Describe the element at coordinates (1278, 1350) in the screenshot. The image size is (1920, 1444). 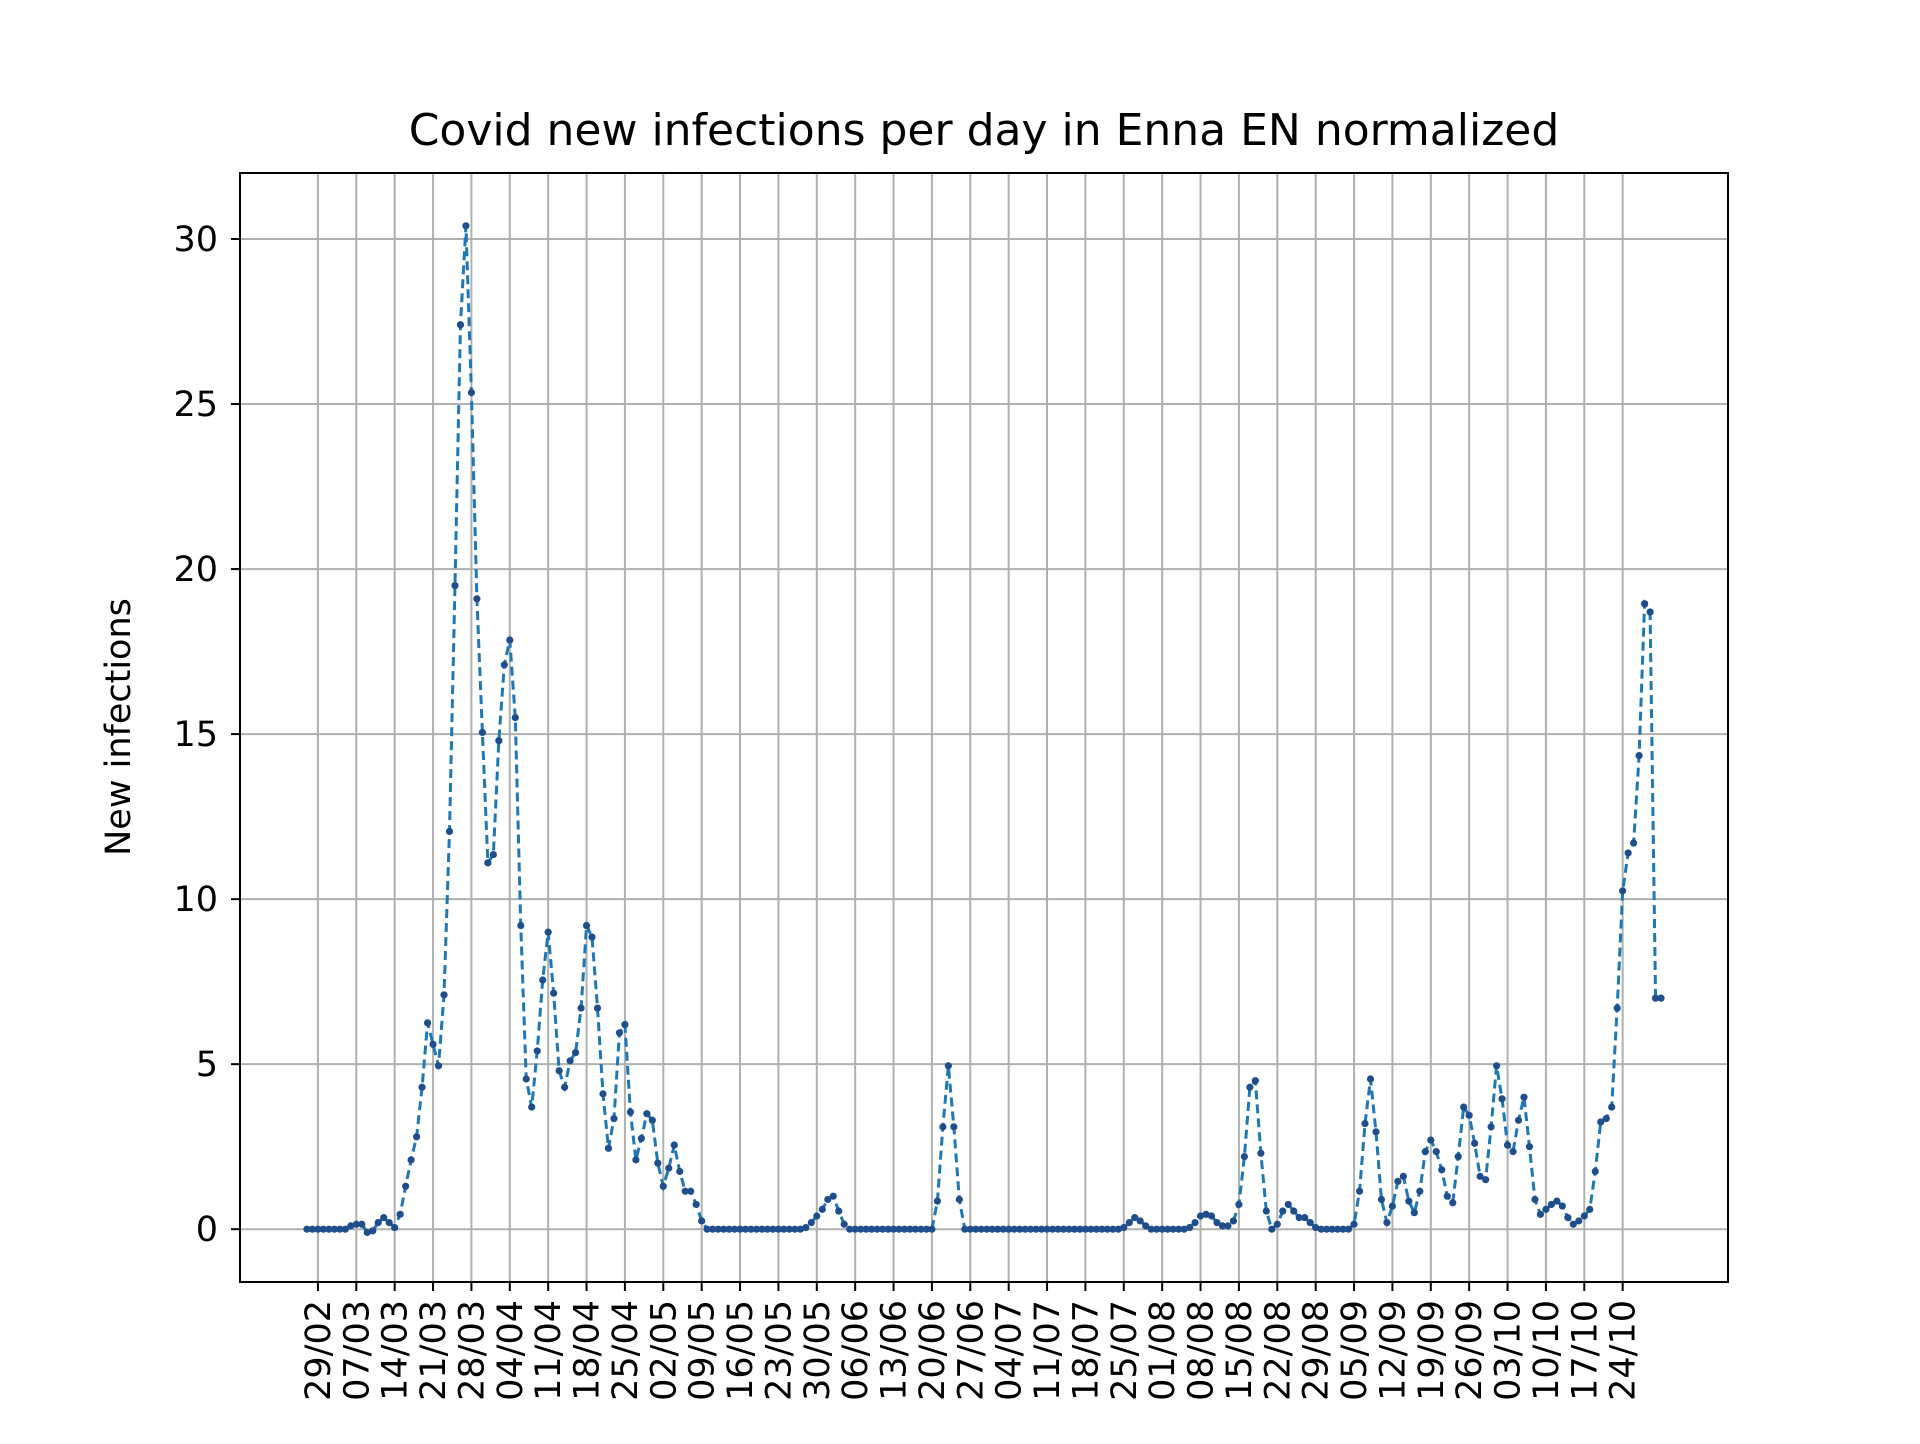
I see `x-tick-label: 22/08` at that location.